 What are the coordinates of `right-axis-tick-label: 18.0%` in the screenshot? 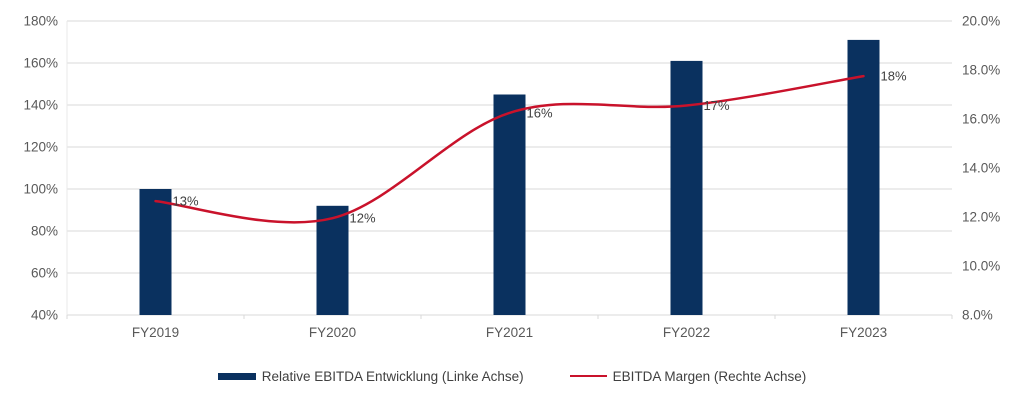 It's located at (981, 70).